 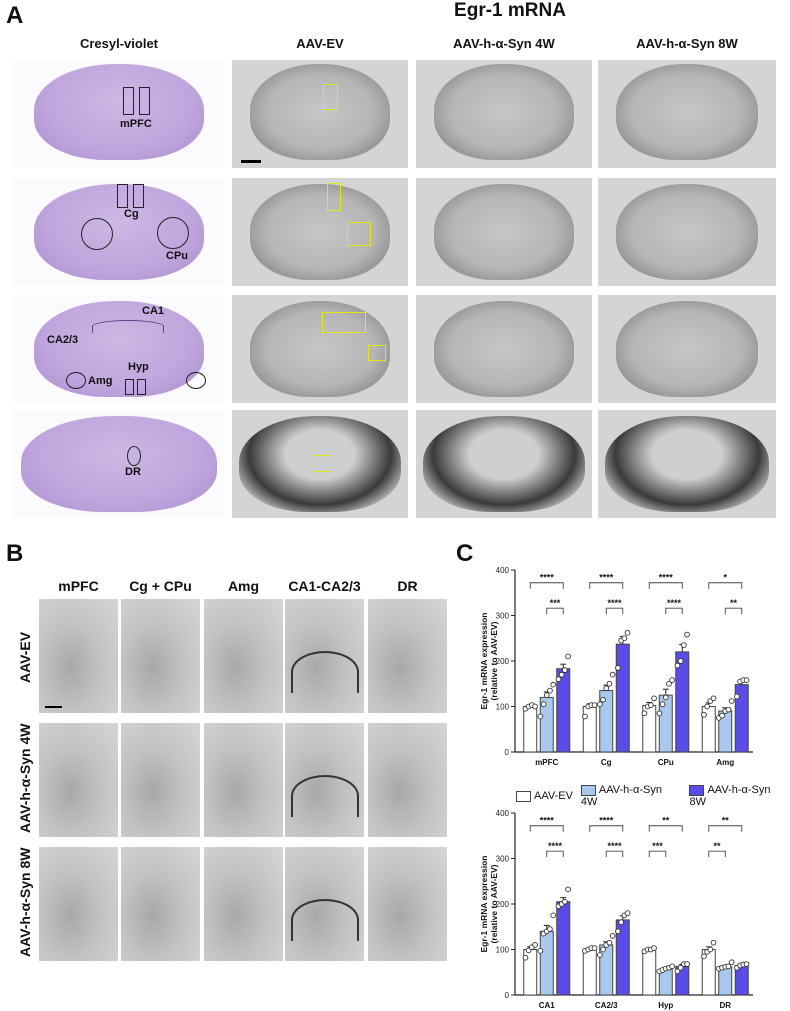 I want to click on roi-box-dr, so click(x=322, y=463).